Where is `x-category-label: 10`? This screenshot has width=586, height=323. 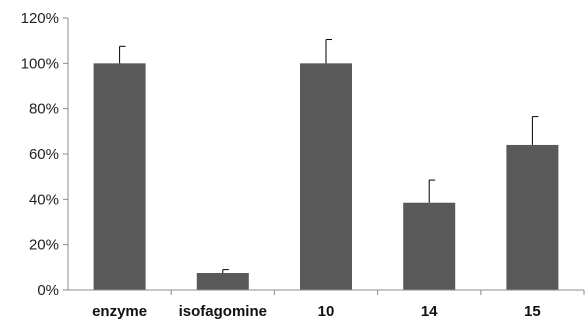
x-category-label: 10 is located at coordinates (326, 311).